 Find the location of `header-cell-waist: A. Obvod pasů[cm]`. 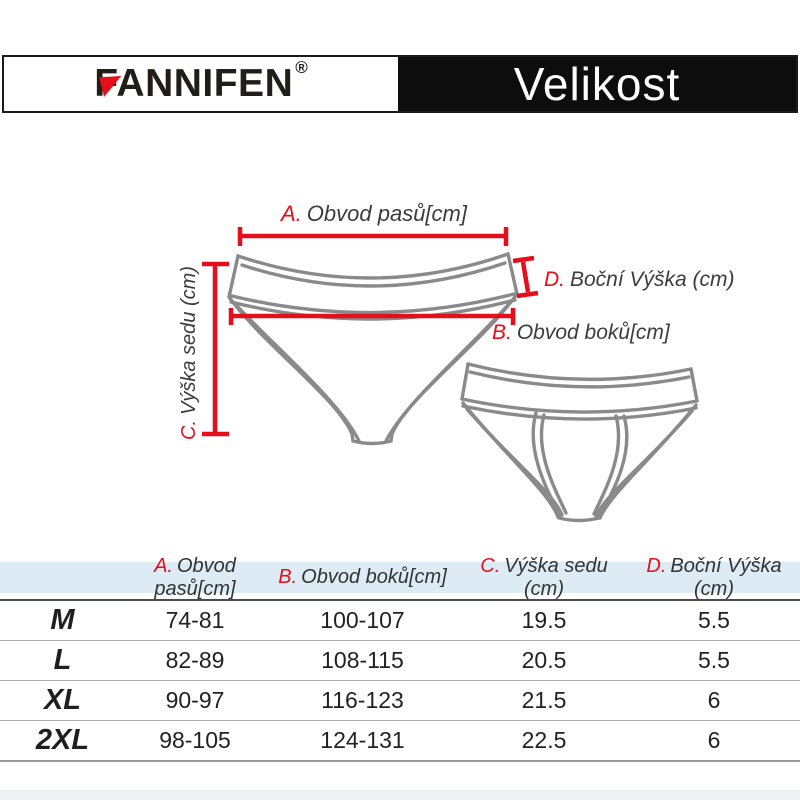

header-cell-waist: A. Obvod pasů[cm] is located at coordinates (195, 578).